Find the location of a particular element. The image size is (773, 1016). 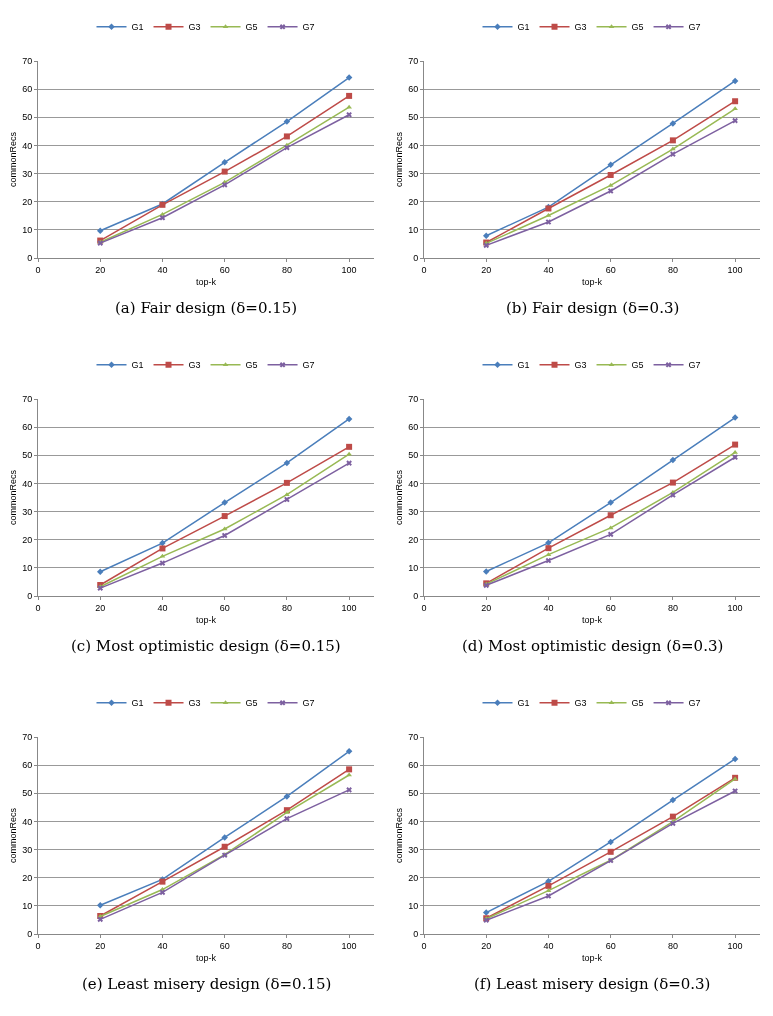

text: (e) Least misery design (δ=0.15) is located at coordinates (207, 984).